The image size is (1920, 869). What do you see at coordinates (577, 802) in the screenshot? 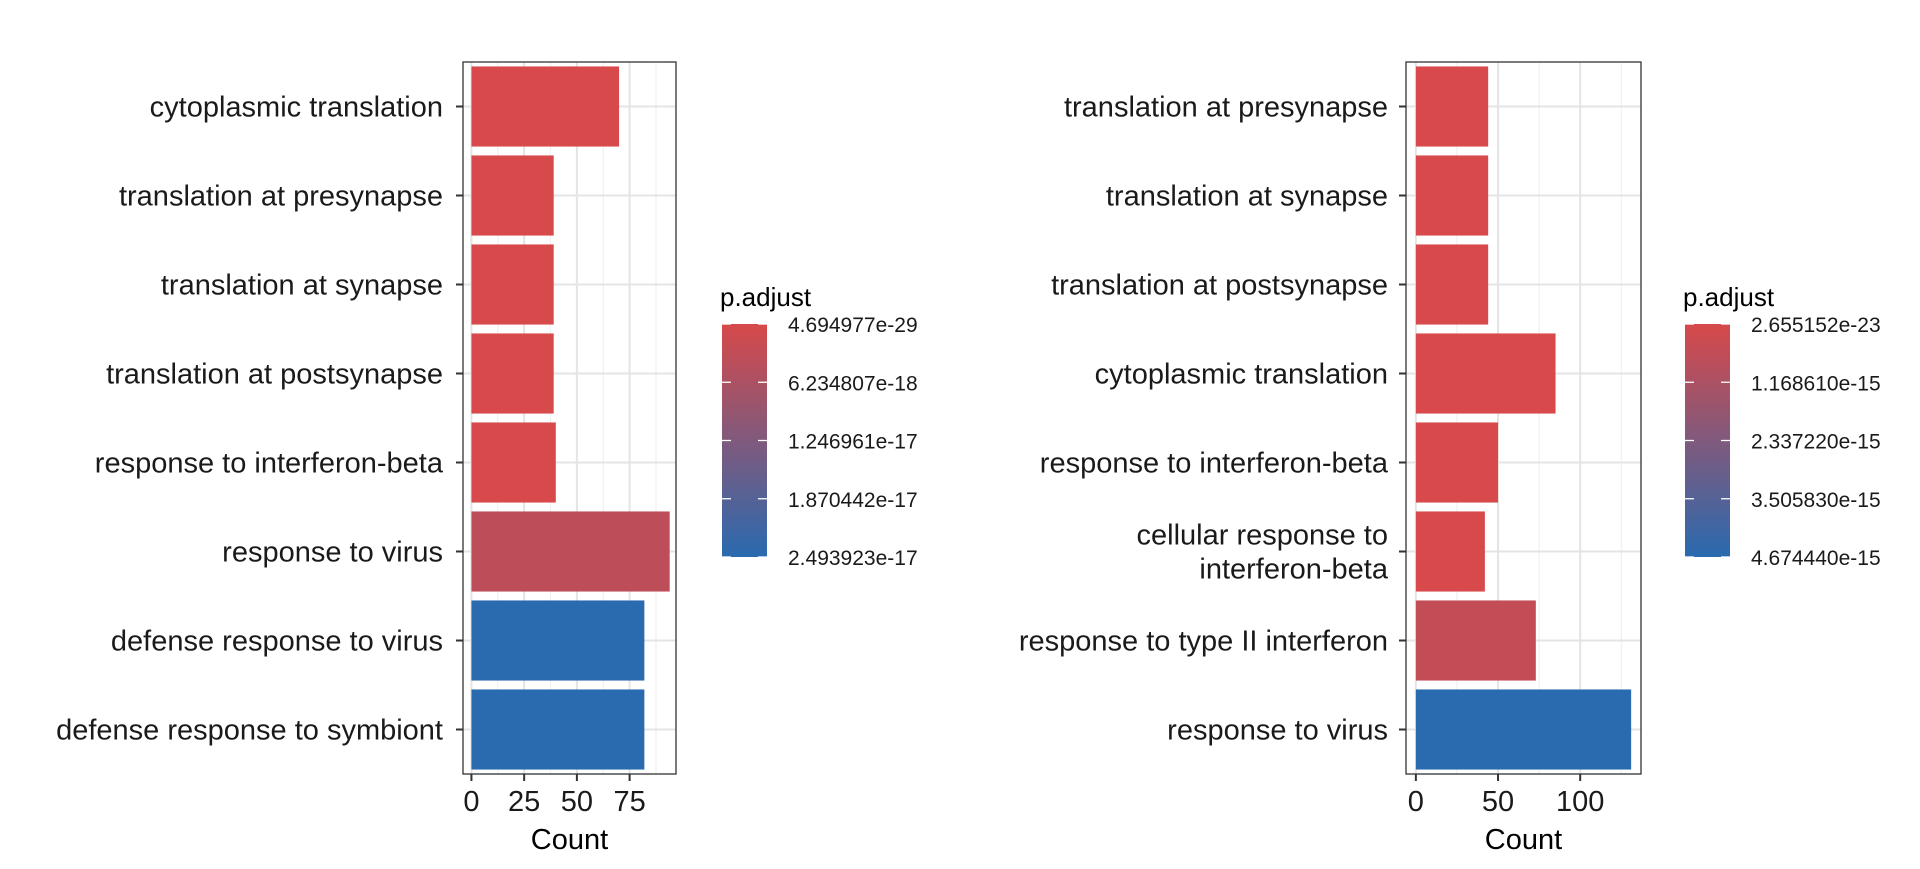
I see `chart-1-x-tick-label: 50` at bounding box center [577, 802].